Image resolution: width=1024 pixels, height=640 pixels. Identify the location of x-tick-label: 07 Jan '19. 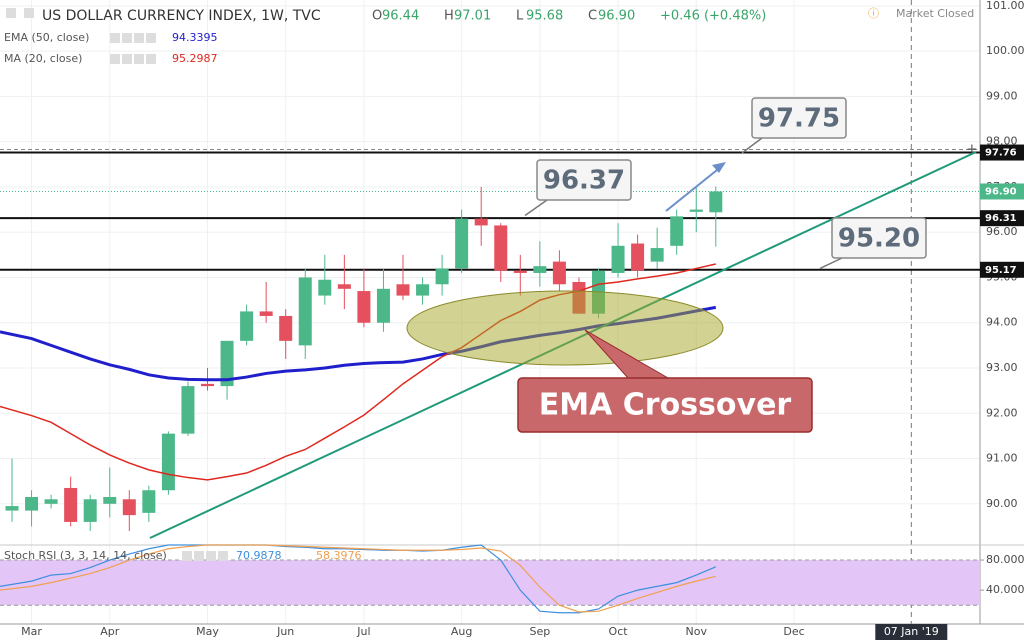
(911, 631).